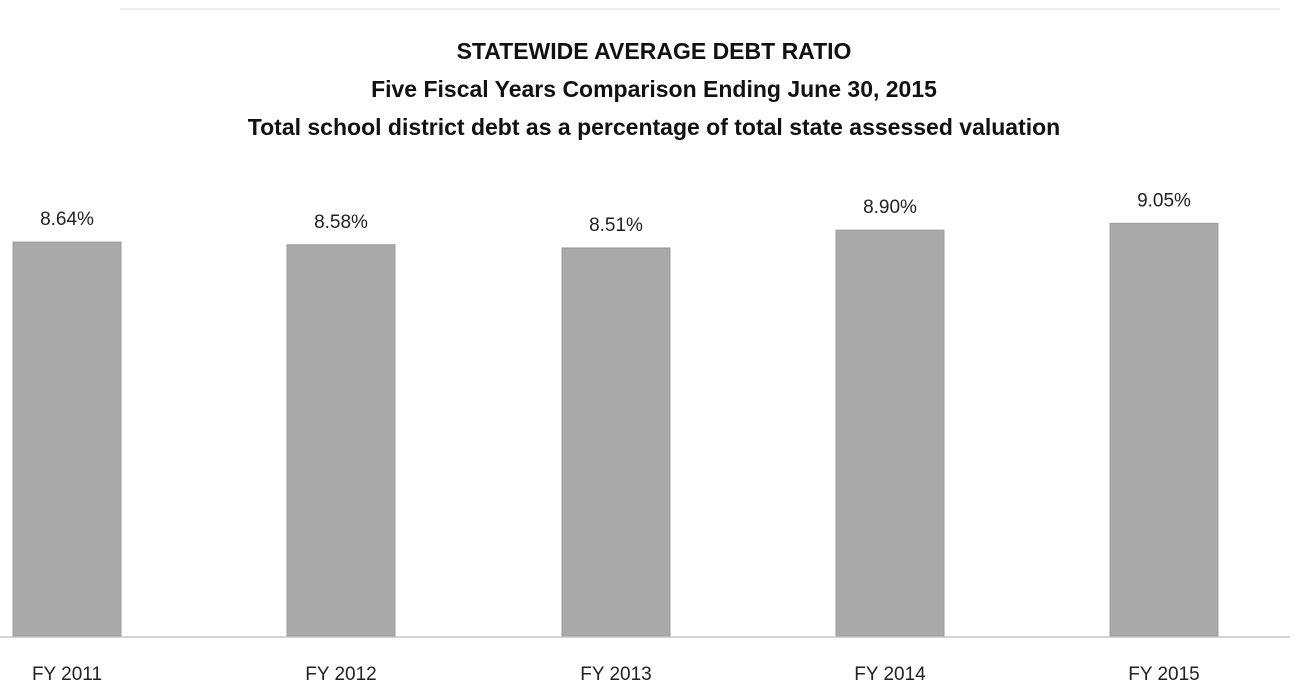  What do you see at coordinates (890, 433) in the screenshot?
I see `bar-fy-2014` at bounding box center [890, 433].